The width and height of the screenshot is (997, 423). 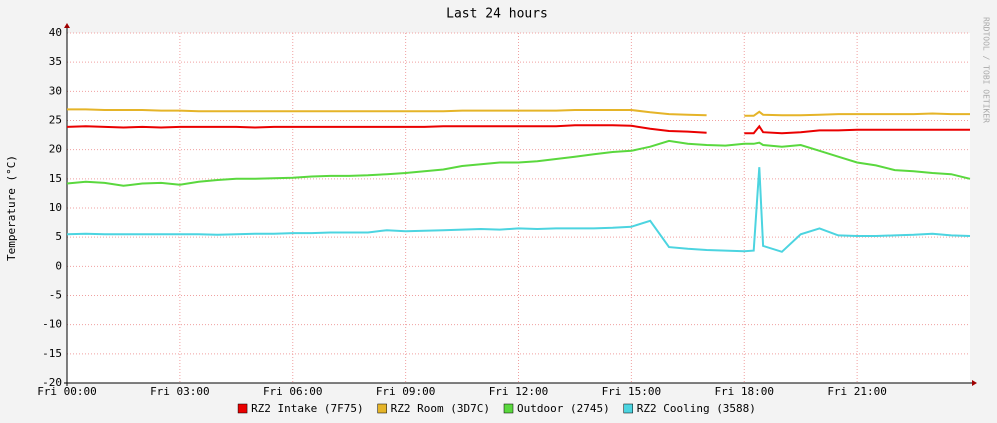 I want to click on side-label: RRDTOOL / TOBI OETIKER, so click(x=986, y=70).